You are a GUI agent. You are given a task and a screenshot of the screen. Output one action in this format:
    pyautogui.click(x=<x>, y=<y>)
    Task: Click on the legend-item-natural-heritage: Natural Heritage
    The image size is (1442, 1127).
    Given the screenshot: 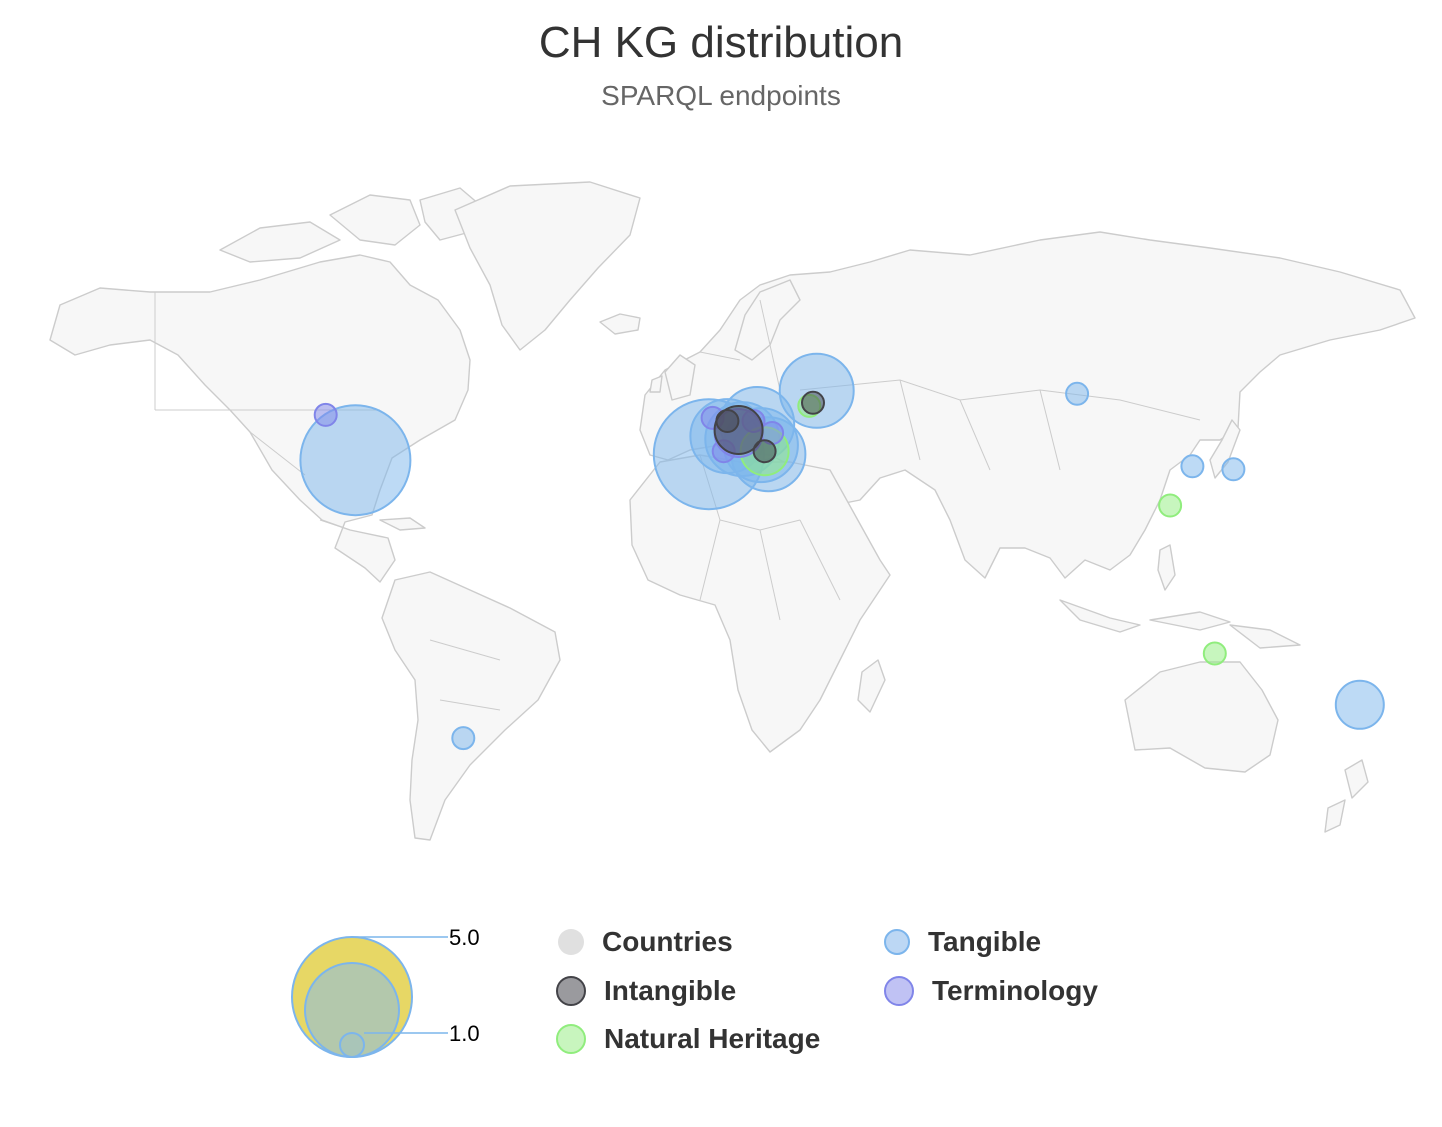 What is the action you would take?
    pyautogui.click(x=688, y=1039)
    